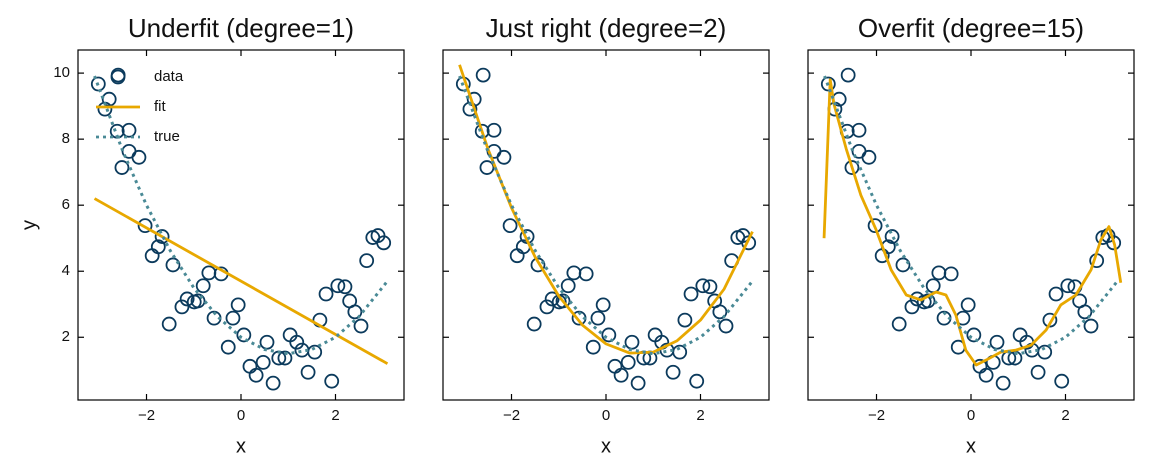 This screenshot has height=474, width=1149. Describe the element at coordinates (61, 72) in the screenshot. I see `y-tick-label: 10` at that location.